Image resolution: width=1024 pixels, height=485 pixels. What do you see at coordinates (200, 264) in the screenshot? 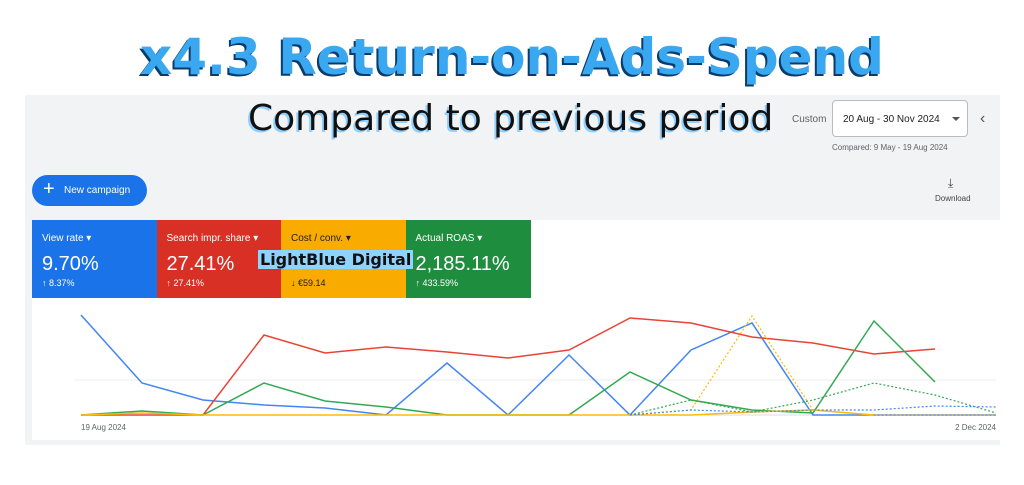
I see `metric-value: 27.41%` at bounding box center [200, 264].